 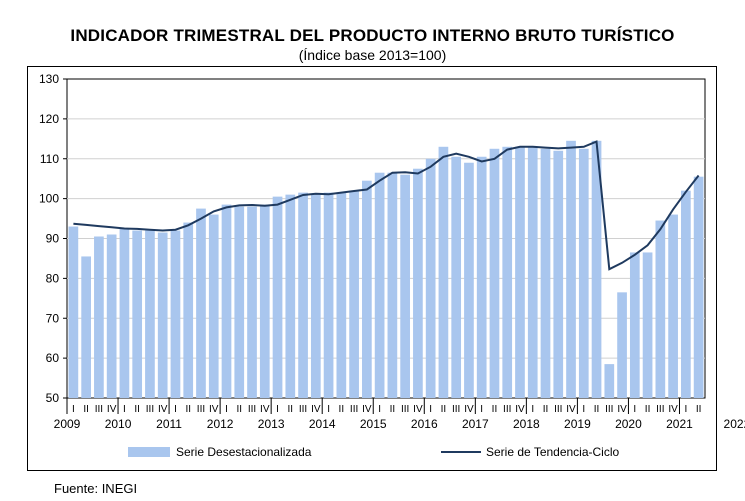 What do you see at coordinates (628, 424) in the screenshot?
I see `year-label: 2020` at bounding box center [628, 424].